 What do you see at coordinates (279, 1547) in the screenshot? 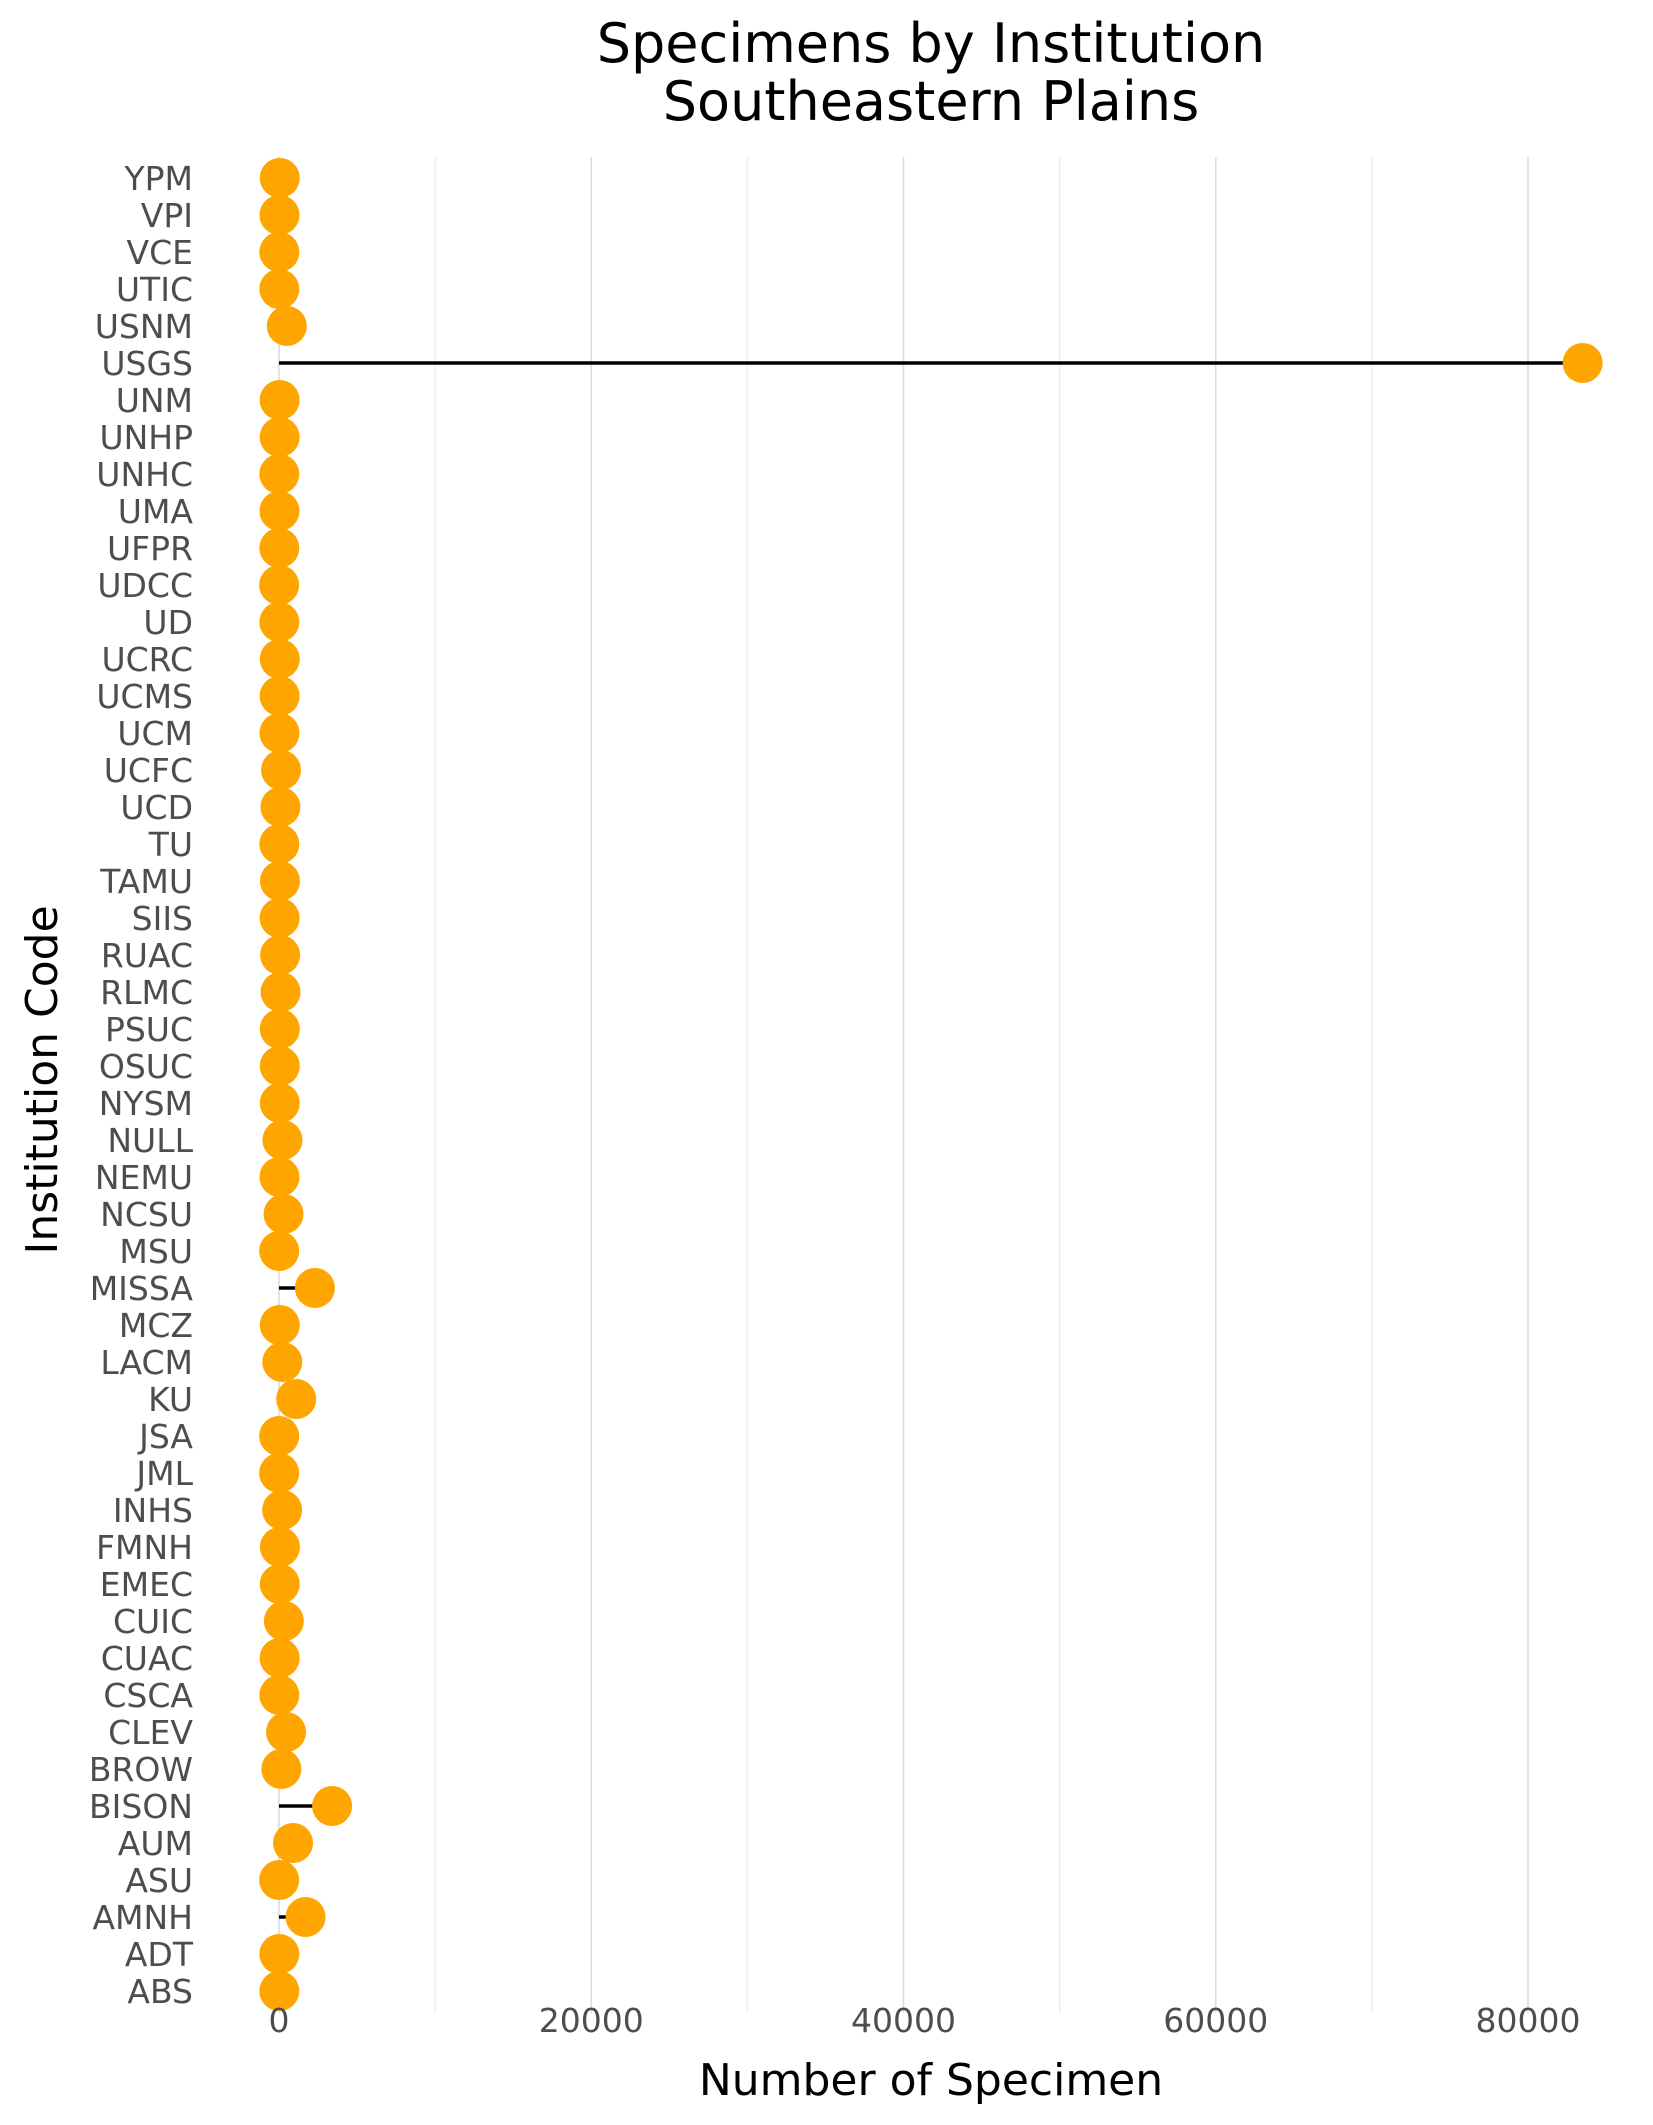
I see `point-fmnh` at bounding box center [279, 1547].